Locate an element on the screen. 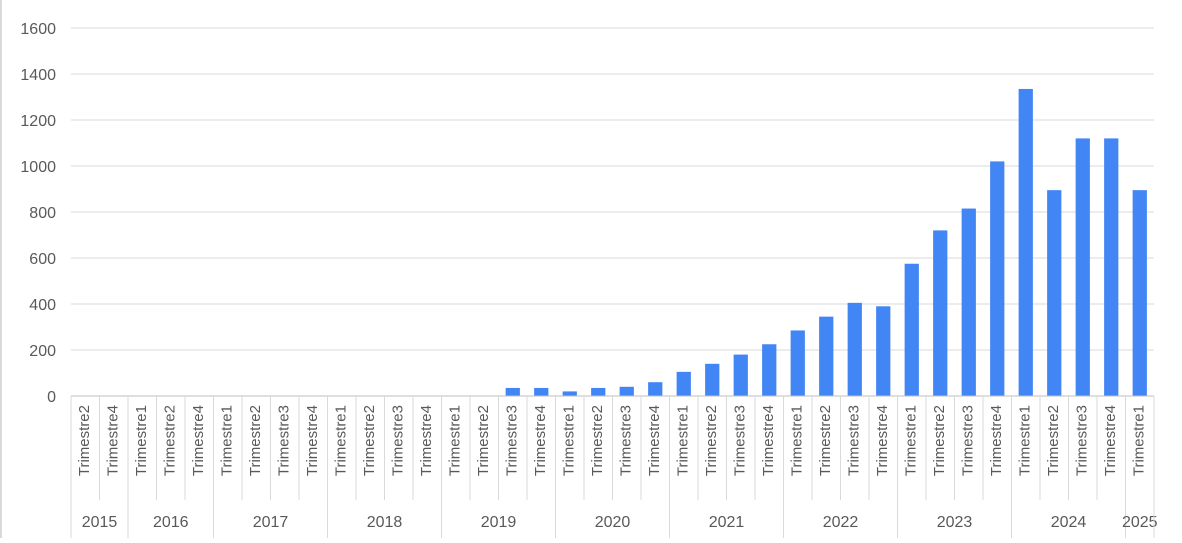 The height and width of the screenshot is (543, 1182). chart-frame-border is located at coordinates (1, 269).